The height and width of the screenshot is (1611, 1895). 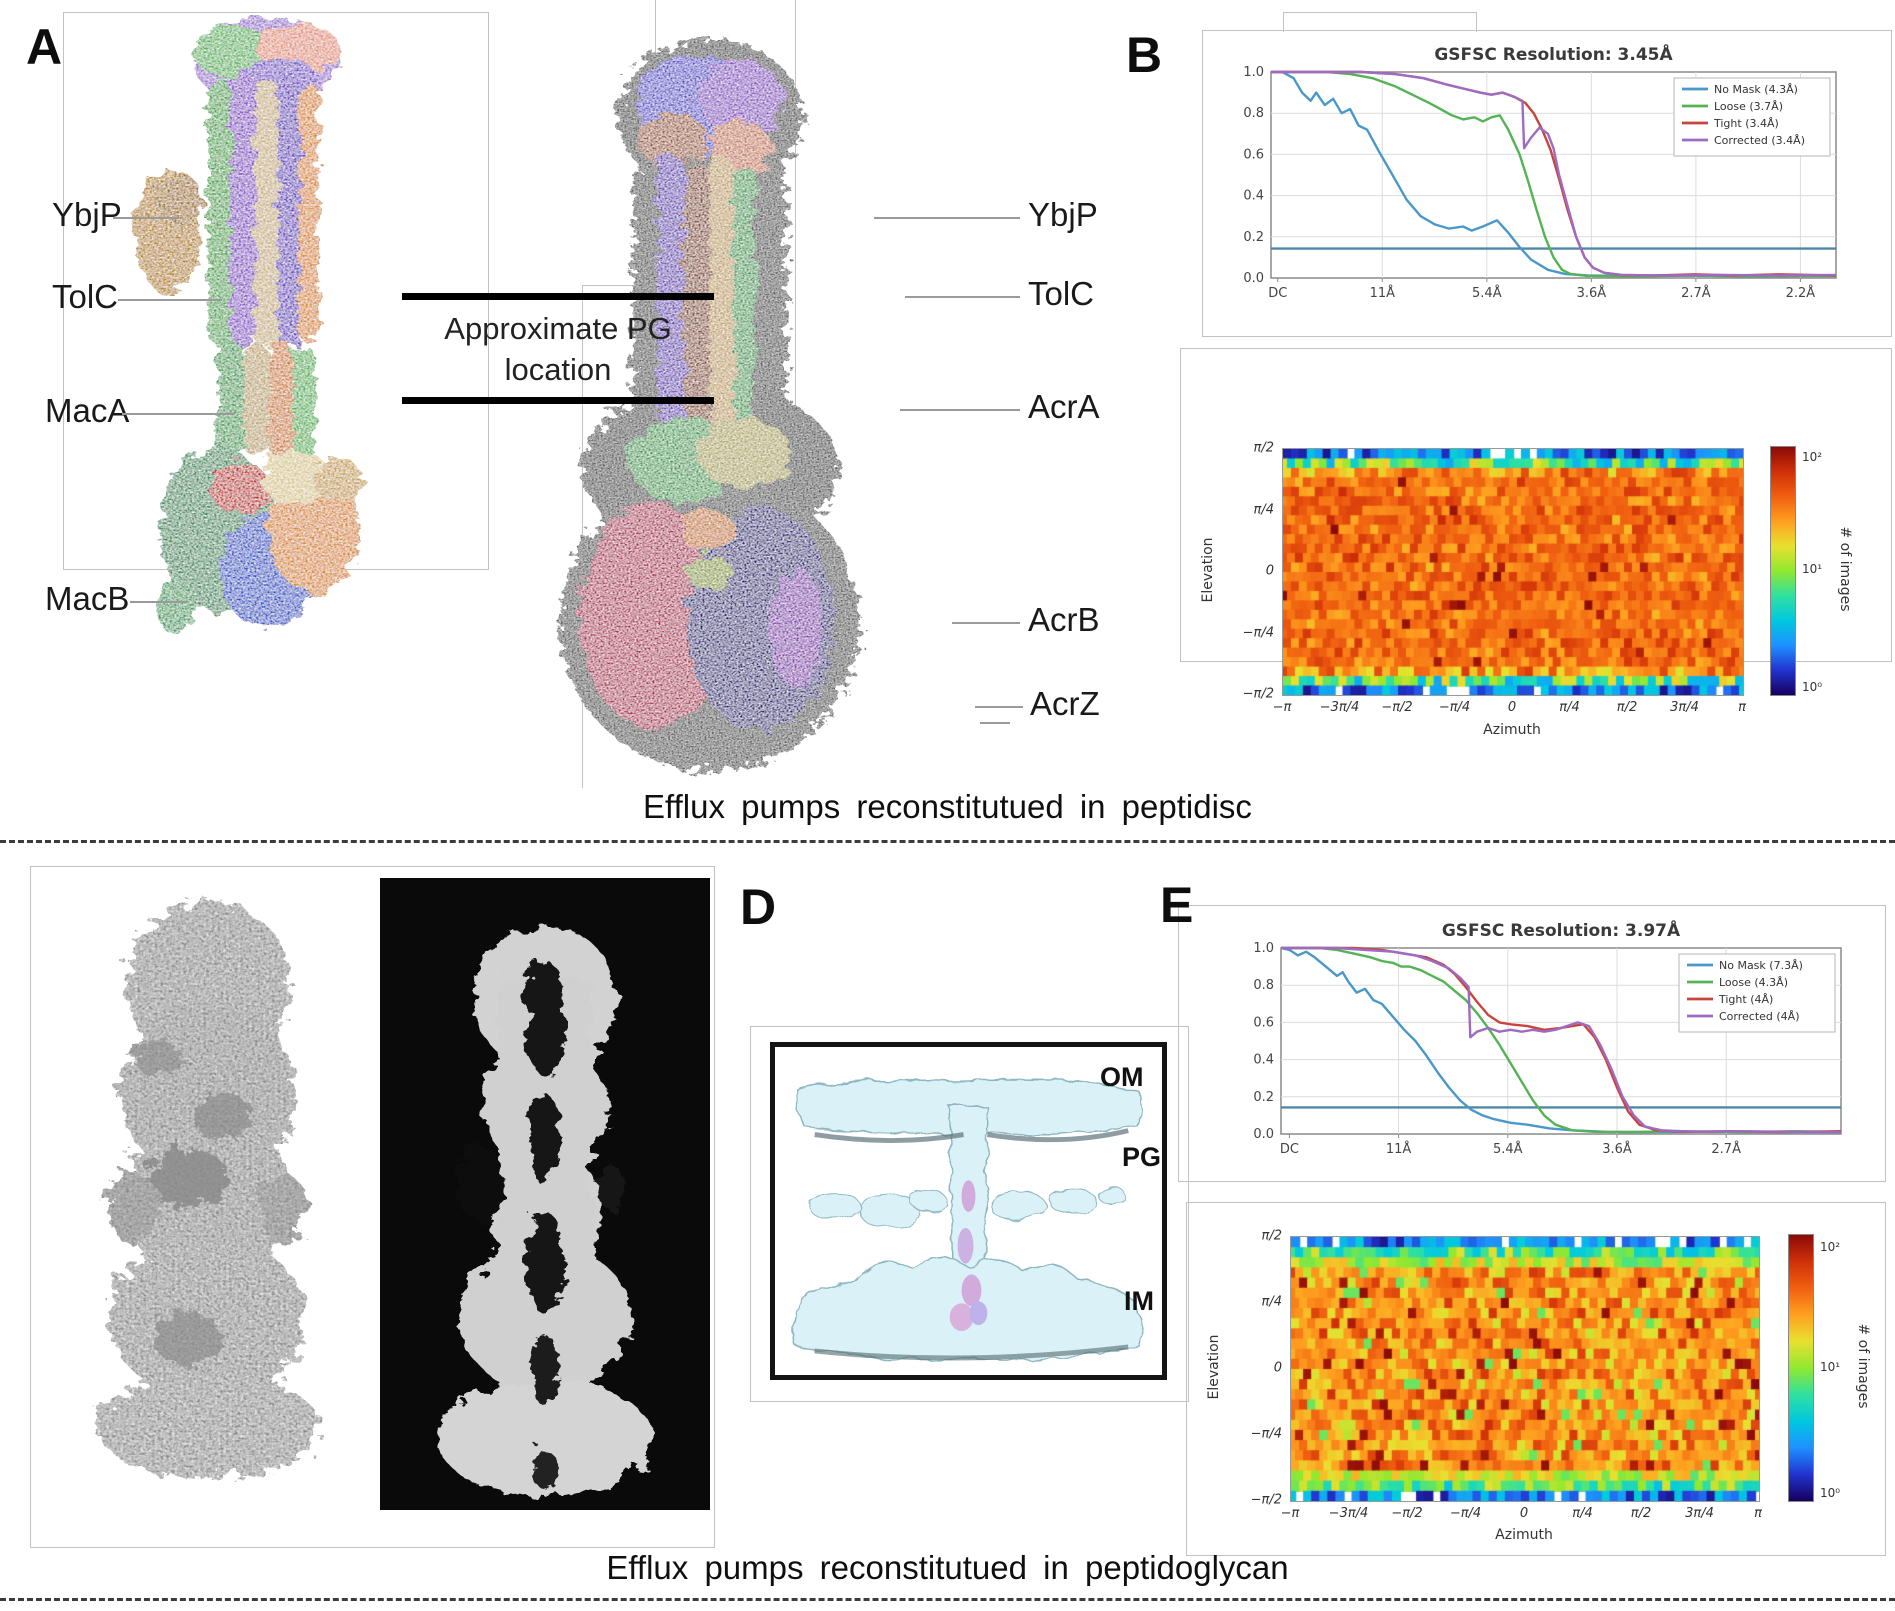 What do you see at coordinates (208, 1189) in the screenshot?
I see `em-map-surface-svg` at bounding box center [208, 1189].